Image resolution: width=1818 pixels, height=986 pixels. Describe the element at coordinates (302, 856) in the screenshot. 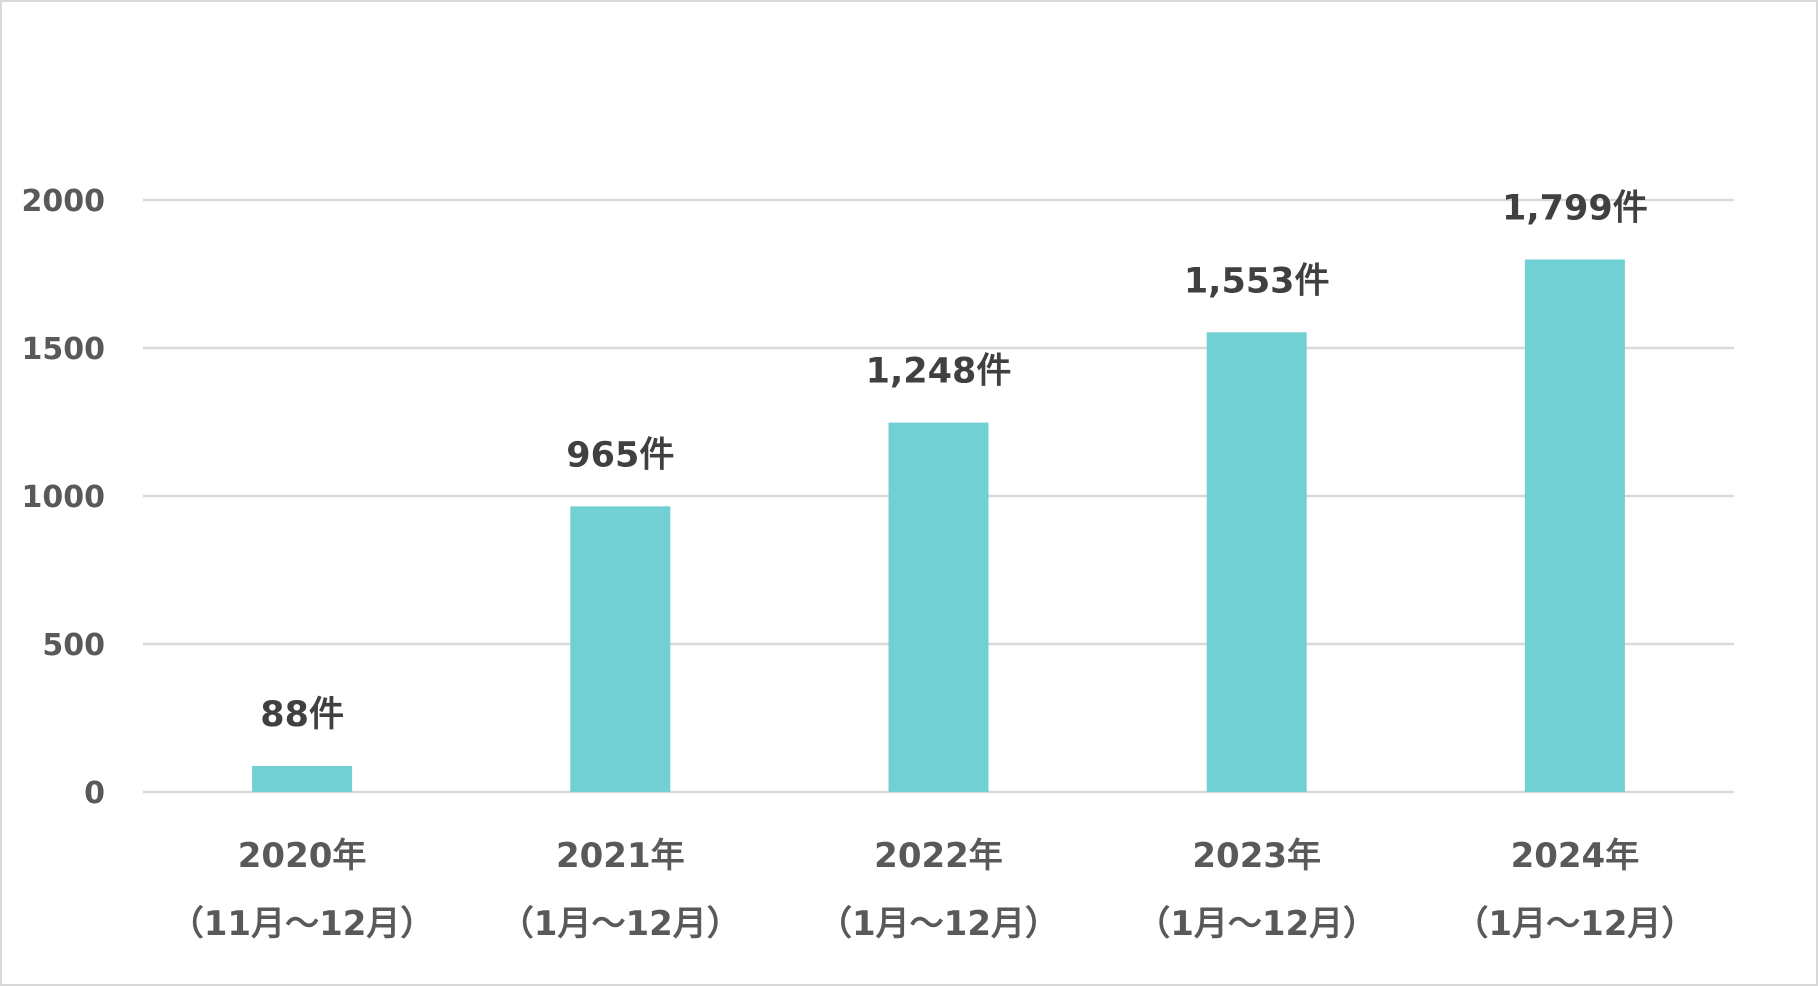

I see `x-category-label-year: 2020年` at that location.